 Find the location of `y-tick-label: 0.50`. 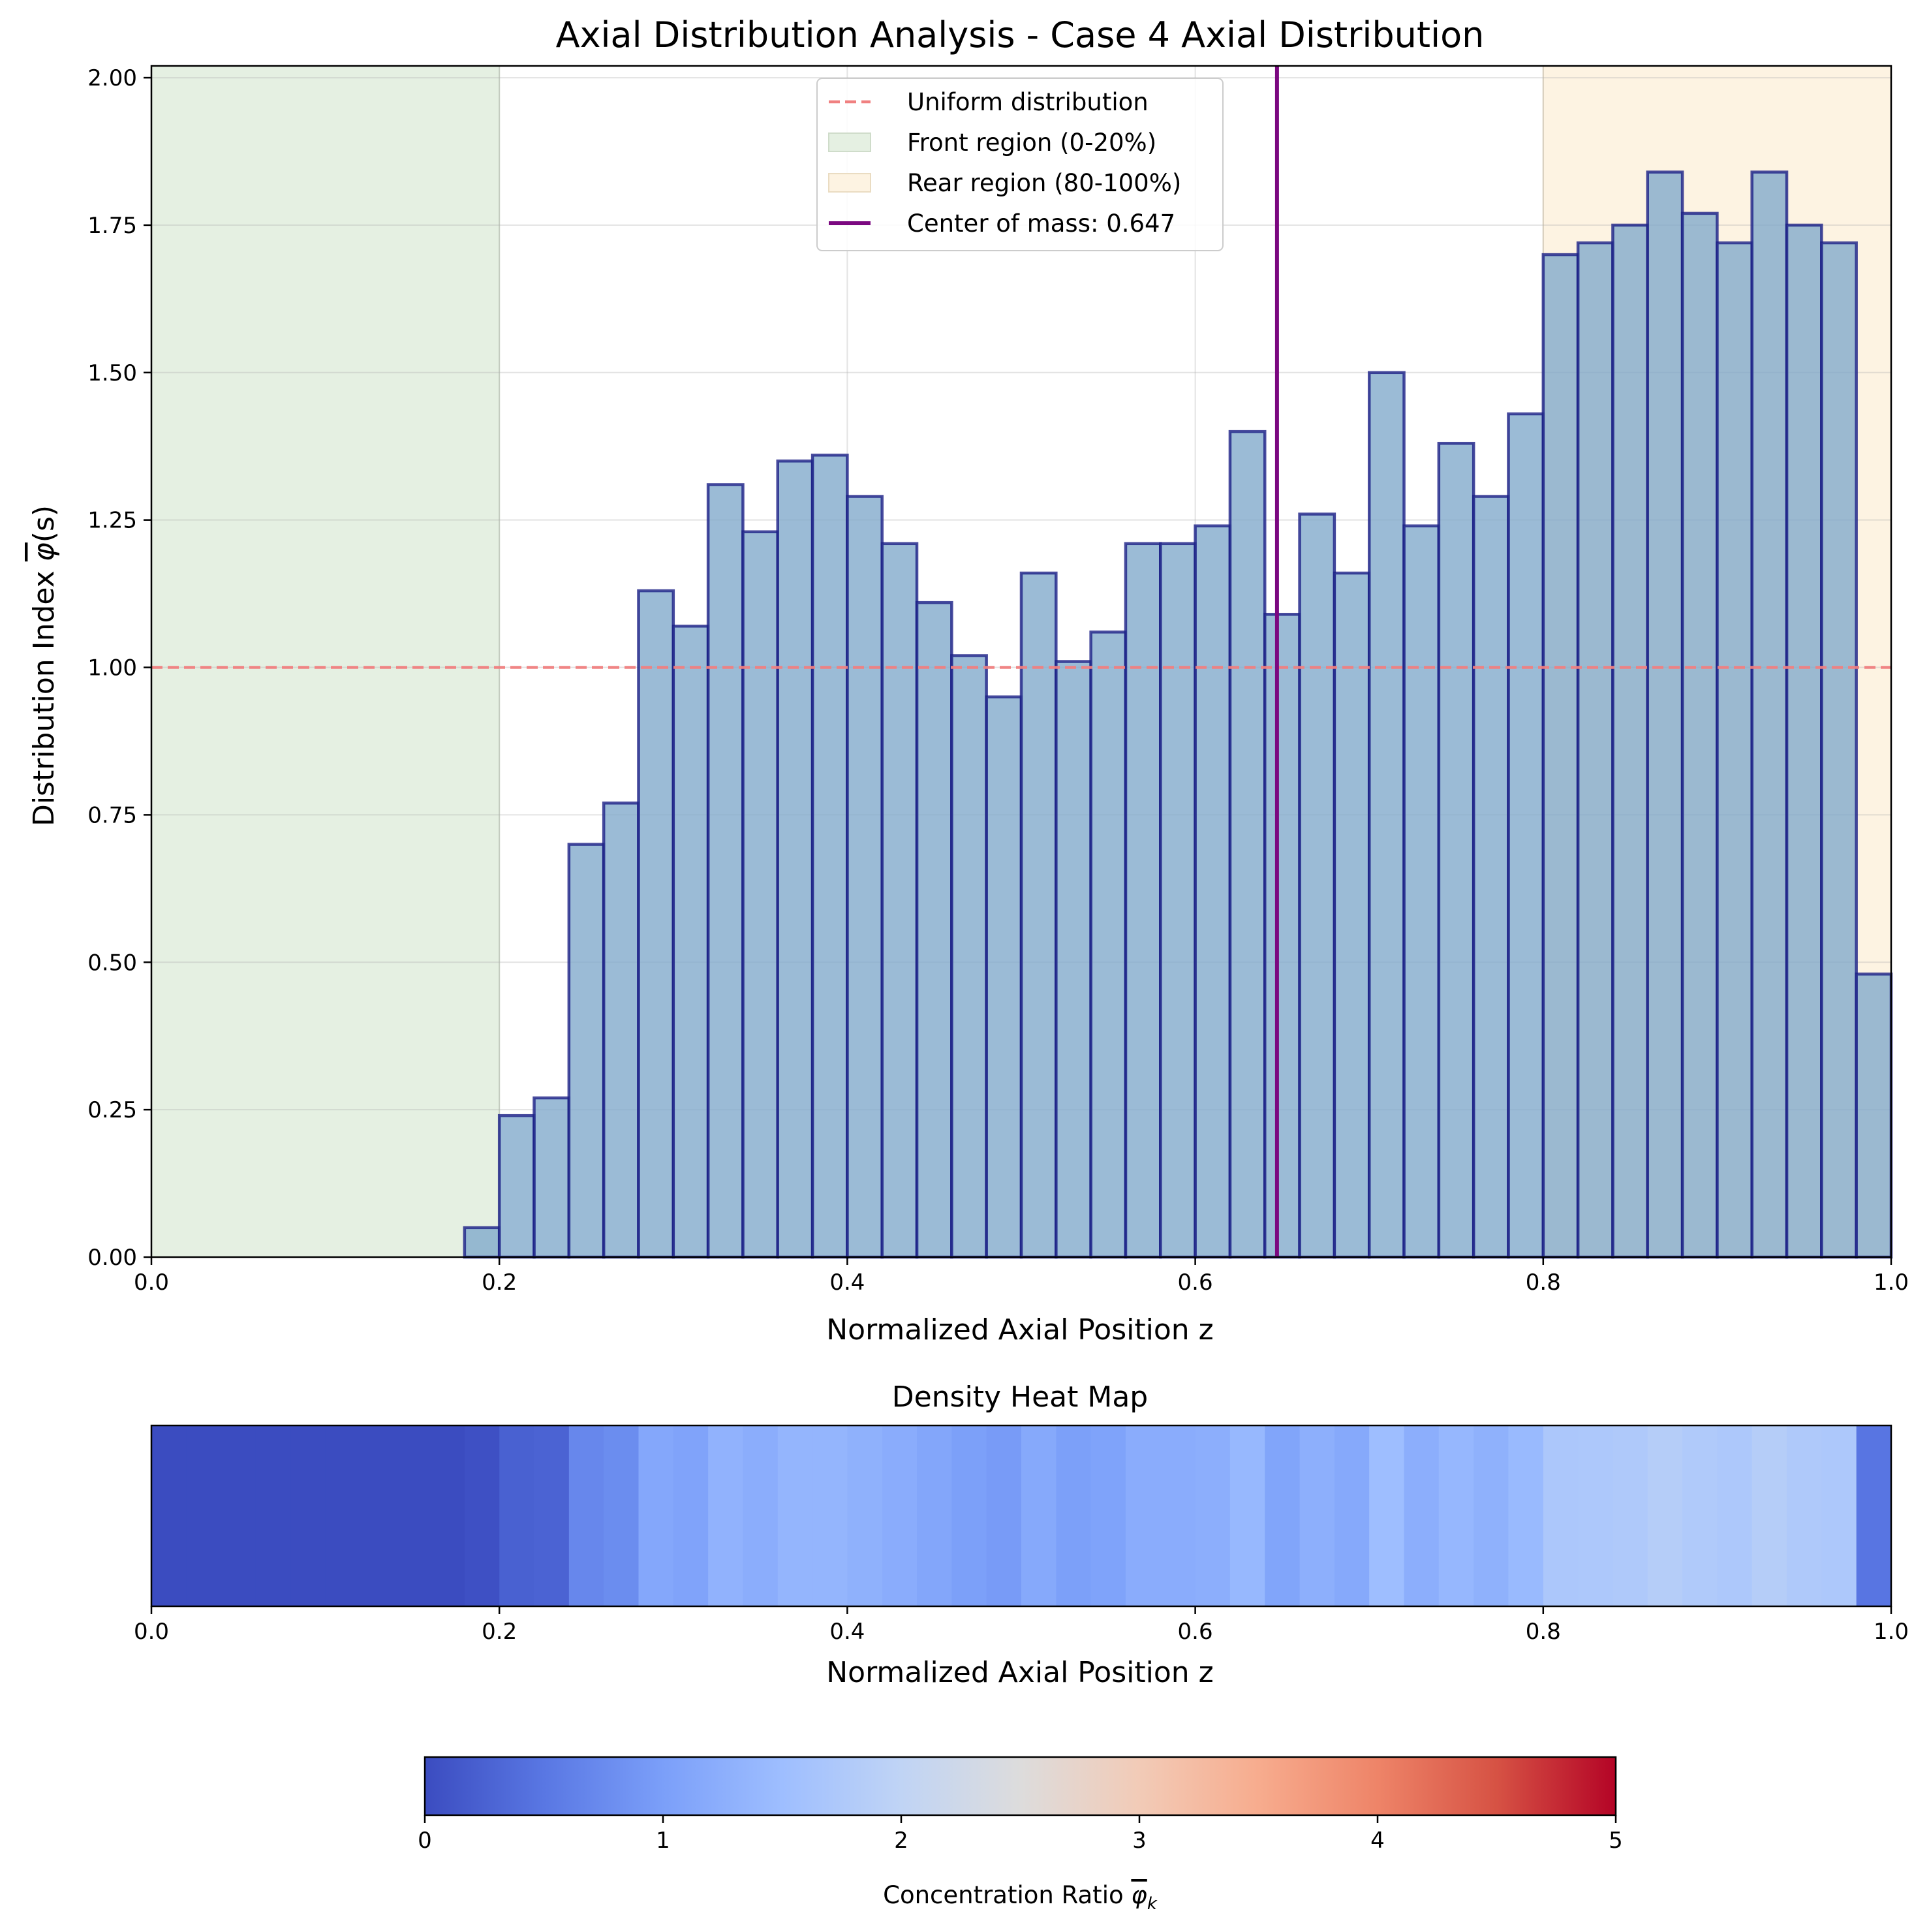

y-tick-label: 0.50 is located at coordinates (112, 963).